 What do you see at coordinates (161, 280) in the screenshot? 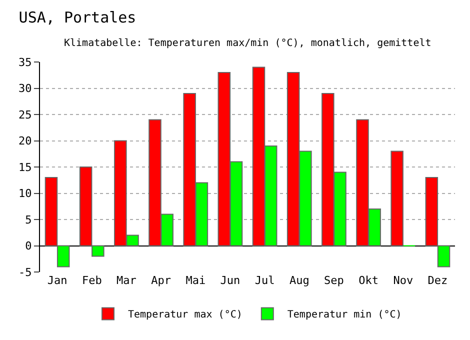
I see `x-tick-label: Apr` at bounding box center [161, 280].